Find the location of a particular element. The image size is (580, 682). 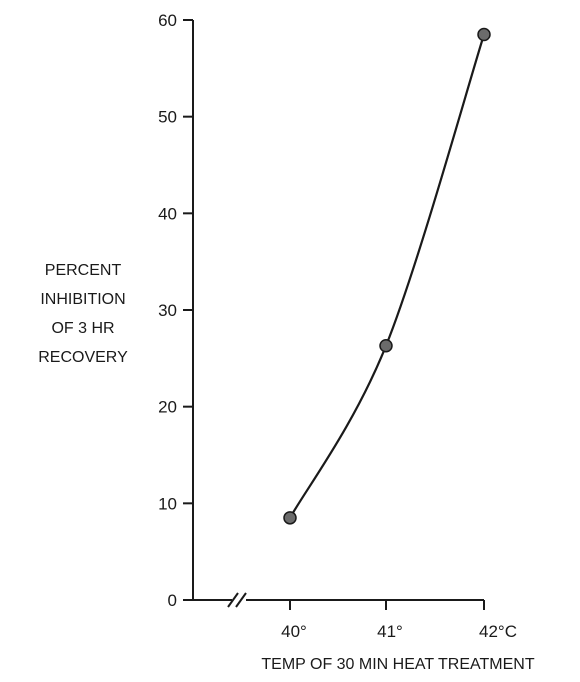

y-axis-title: PERCENT INHIBITION OF 3 HR RECOVERY is located at coordinates (83, 314).